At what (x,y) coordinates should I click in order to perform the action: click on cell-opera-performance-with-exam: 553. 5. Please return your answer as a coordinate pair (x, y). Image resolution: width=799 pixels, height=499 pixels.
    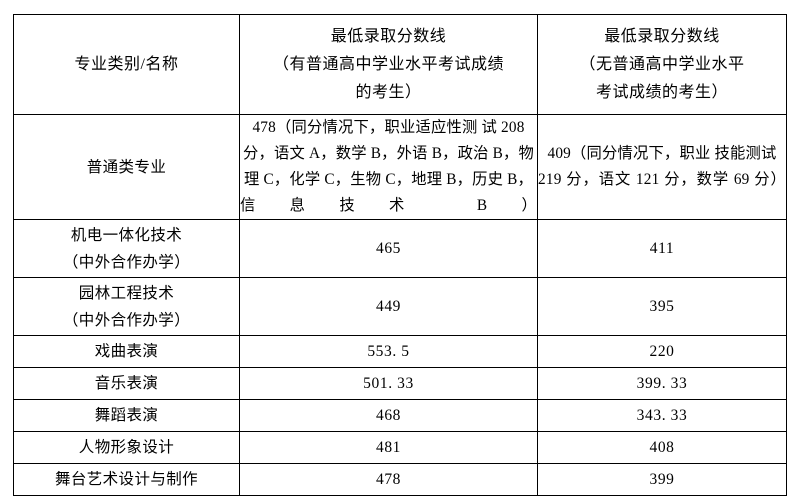
    Looking at the image, I should click on (388, 351).